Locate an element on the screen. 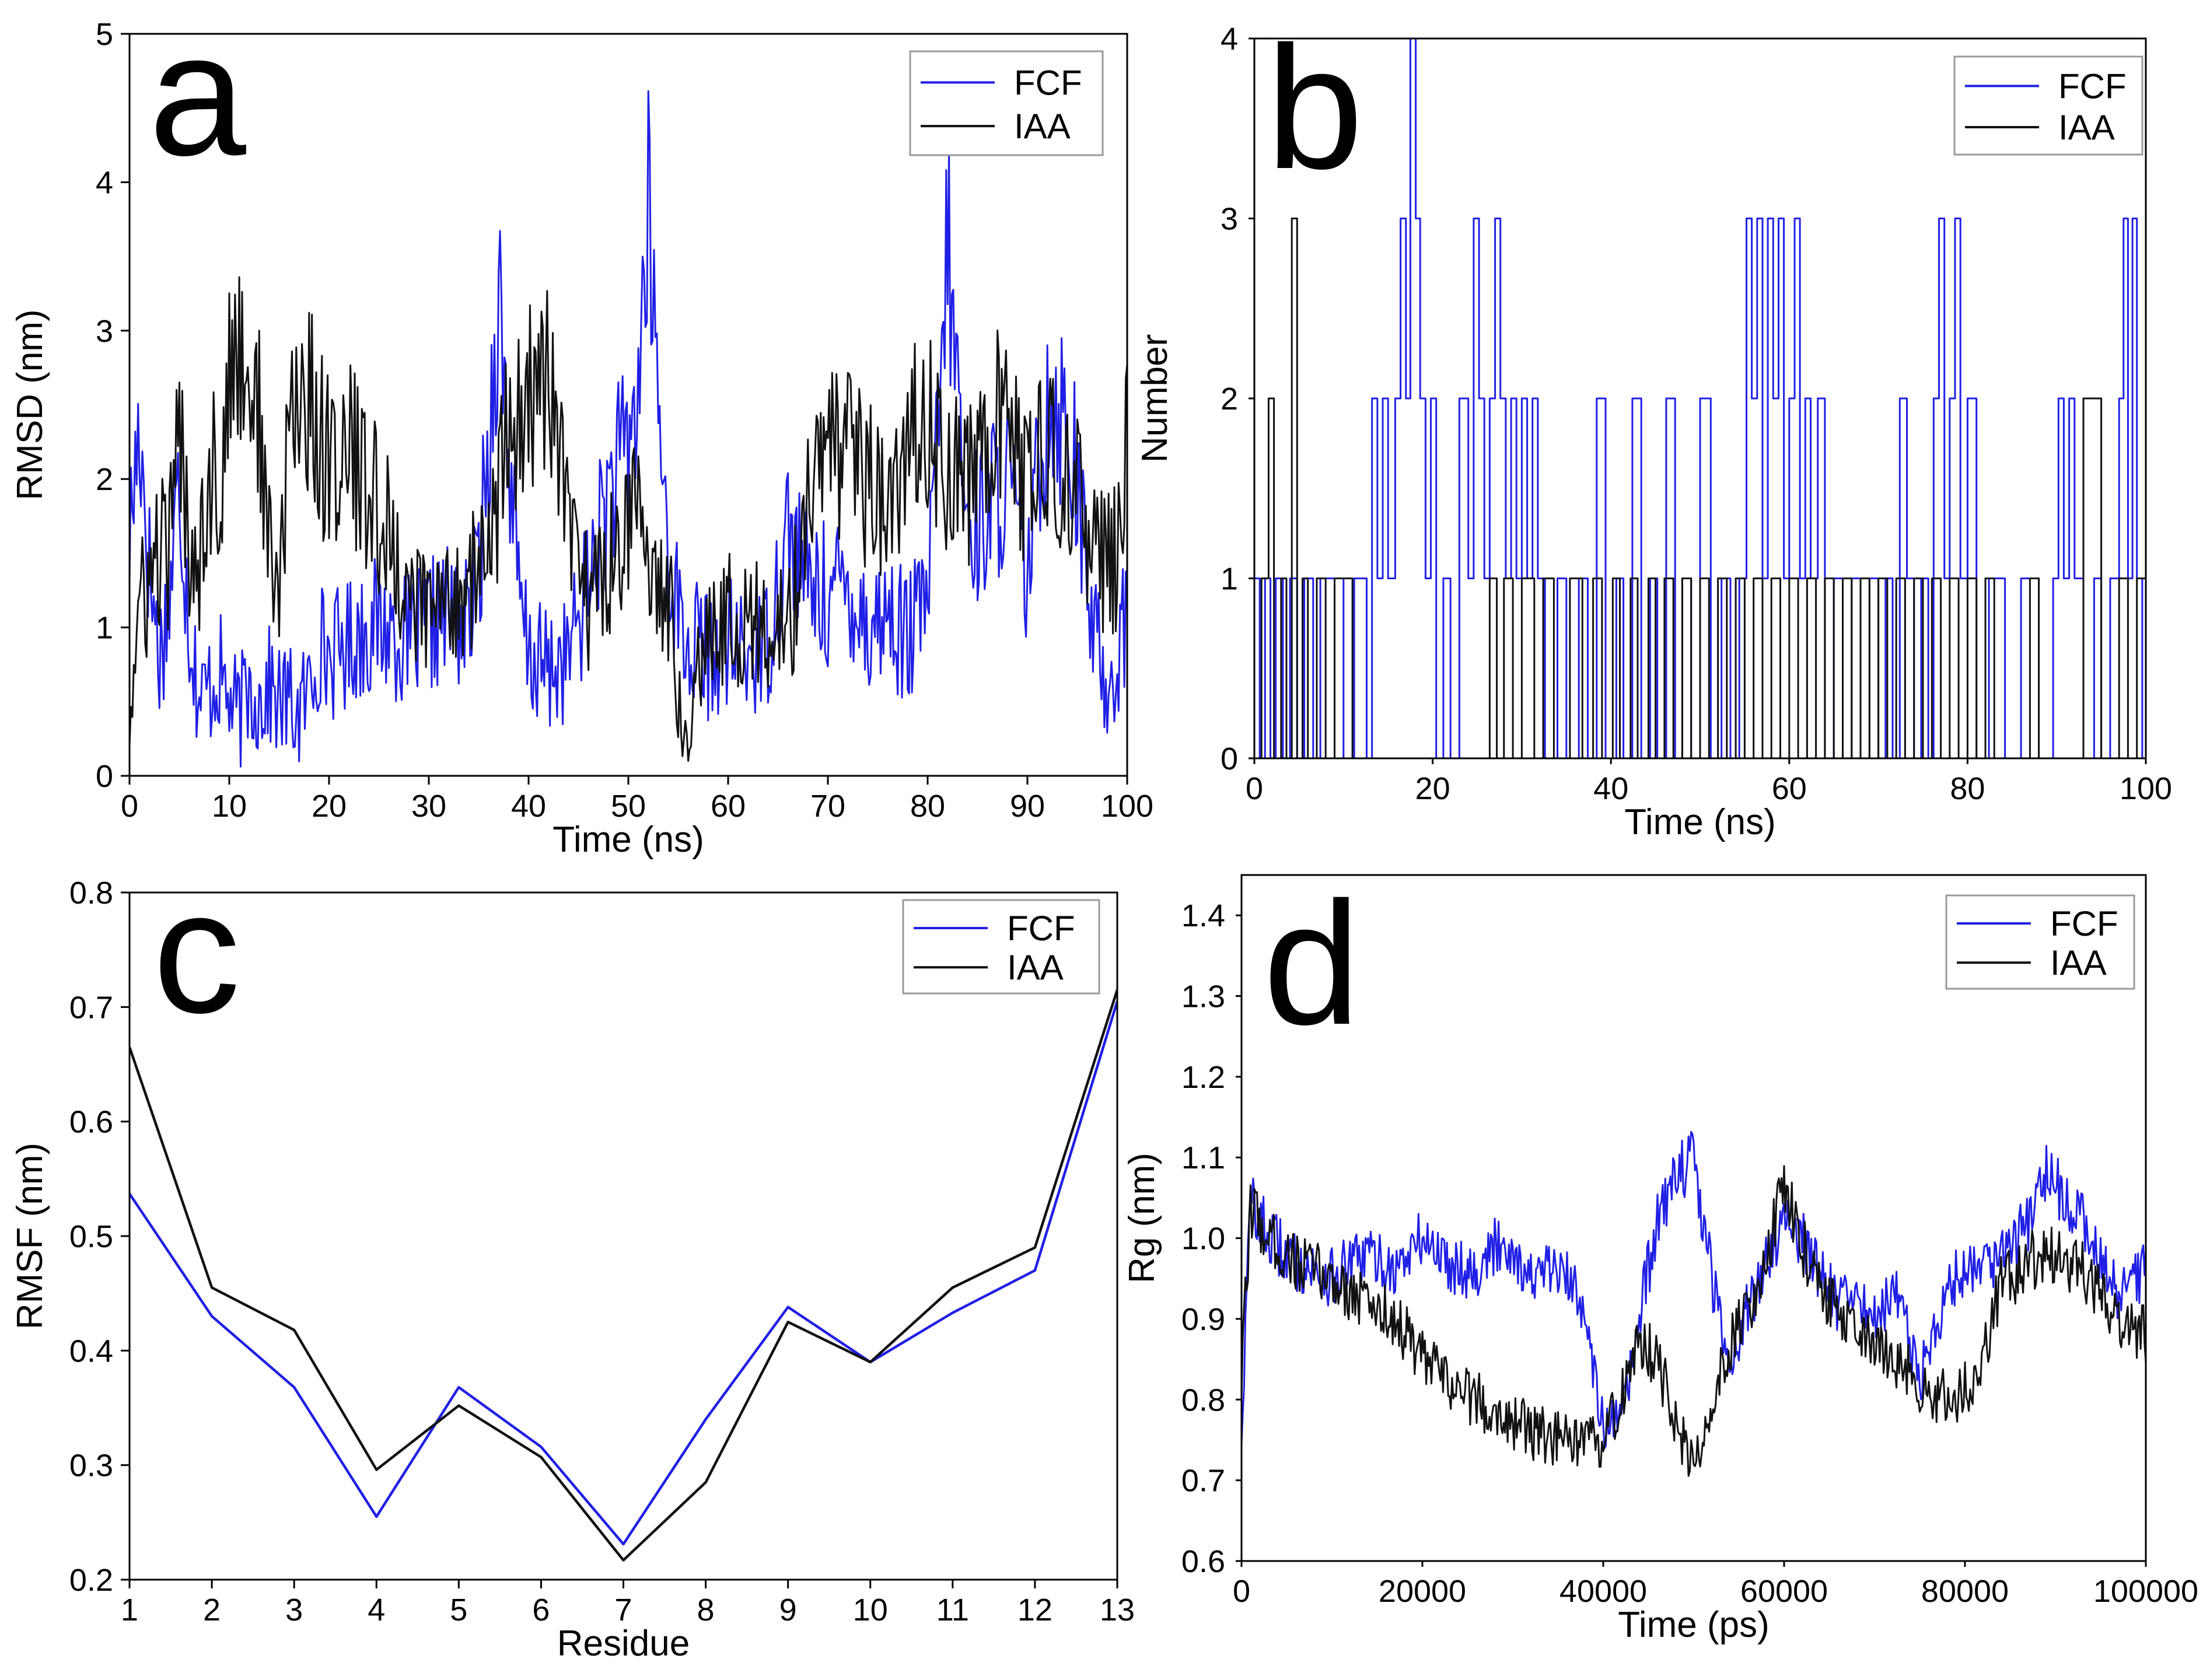  y-tick-label: 0.2 is located at coordinates (91, 1580).